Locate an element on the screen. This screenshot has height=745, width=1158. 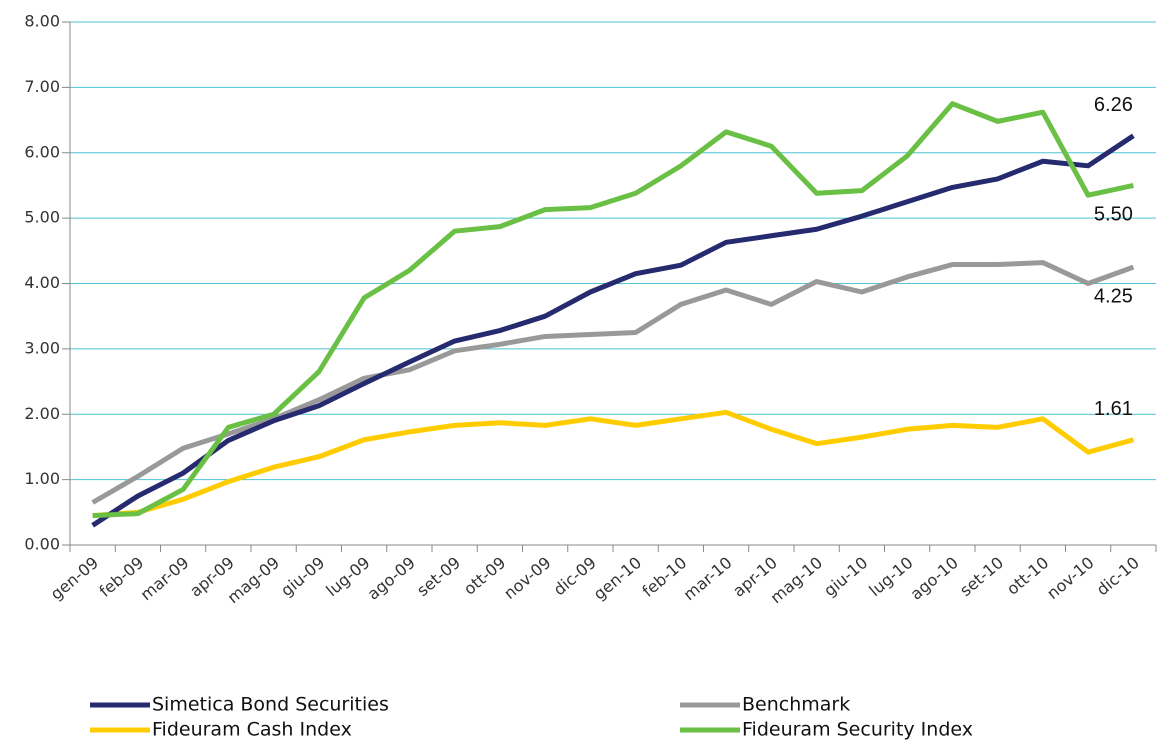
legend-label: Benchmark is located at coordinates (796, 705).